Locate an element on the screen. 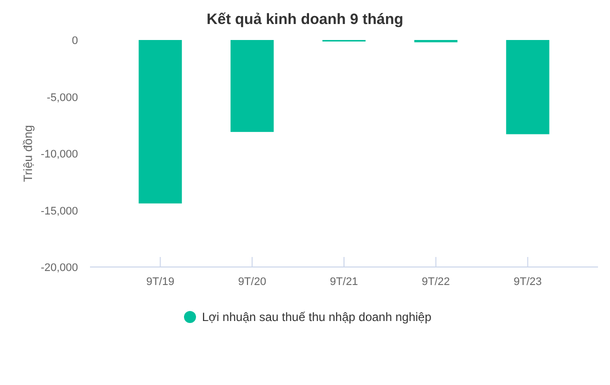 The width and height of the screenshot is (610, 385). y-tick-label: 0 is located at coordinates (75, 41).